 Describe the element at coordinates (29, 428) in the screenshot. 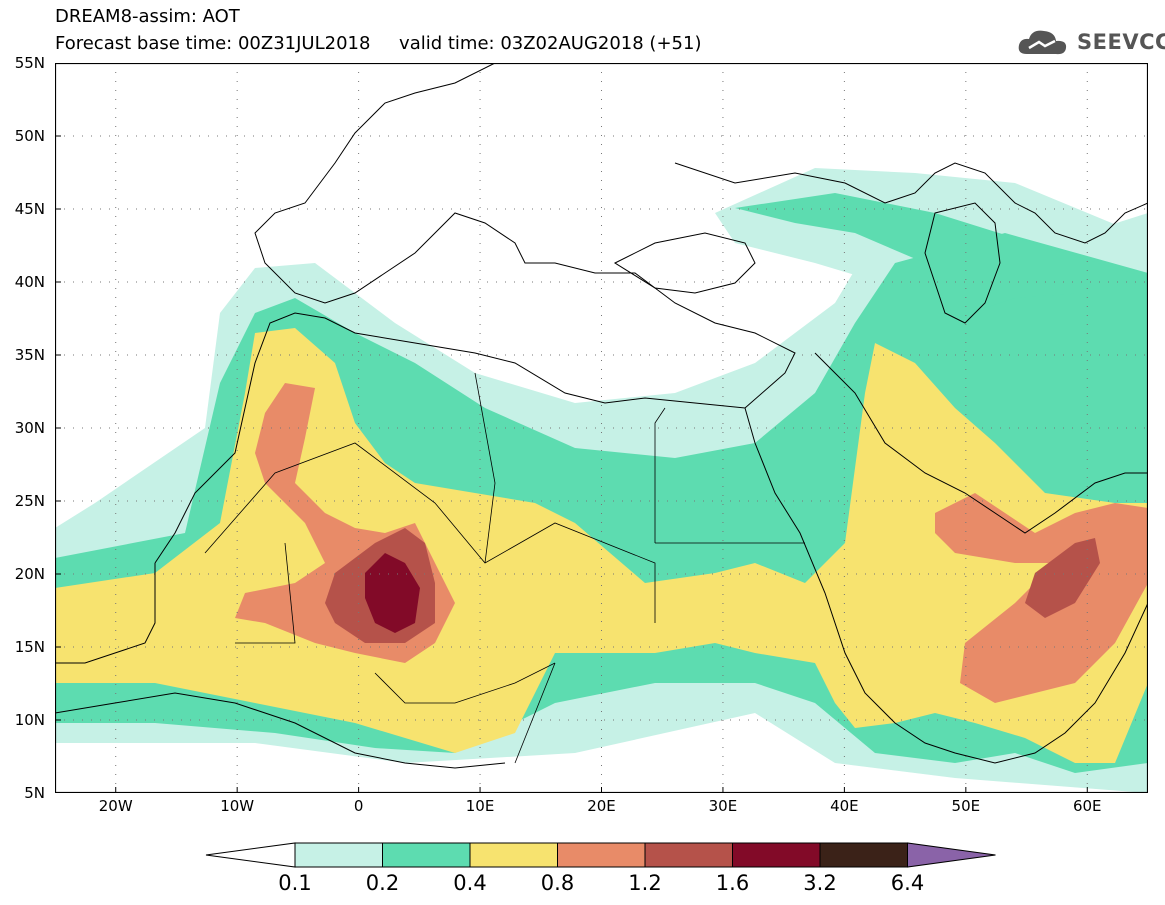

I see `y-tick-label: 30N` at that location.